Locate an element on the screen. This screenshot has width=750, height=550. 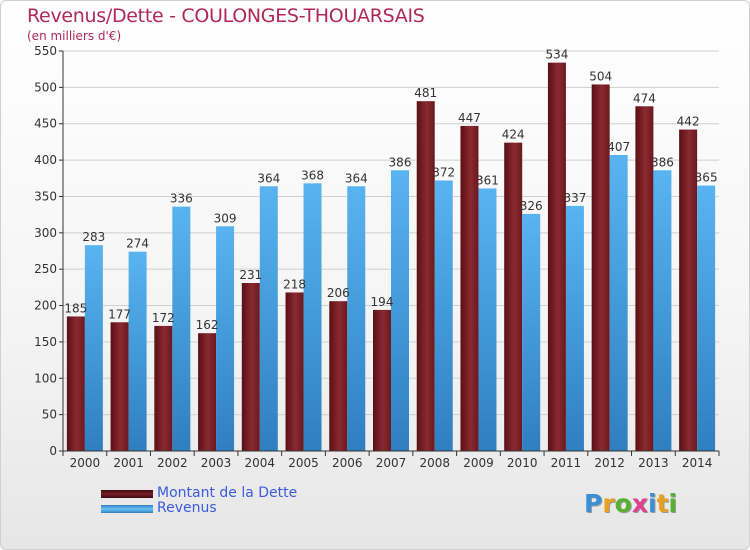
data-label-dette: 447 is located at coordinates (469, 118).